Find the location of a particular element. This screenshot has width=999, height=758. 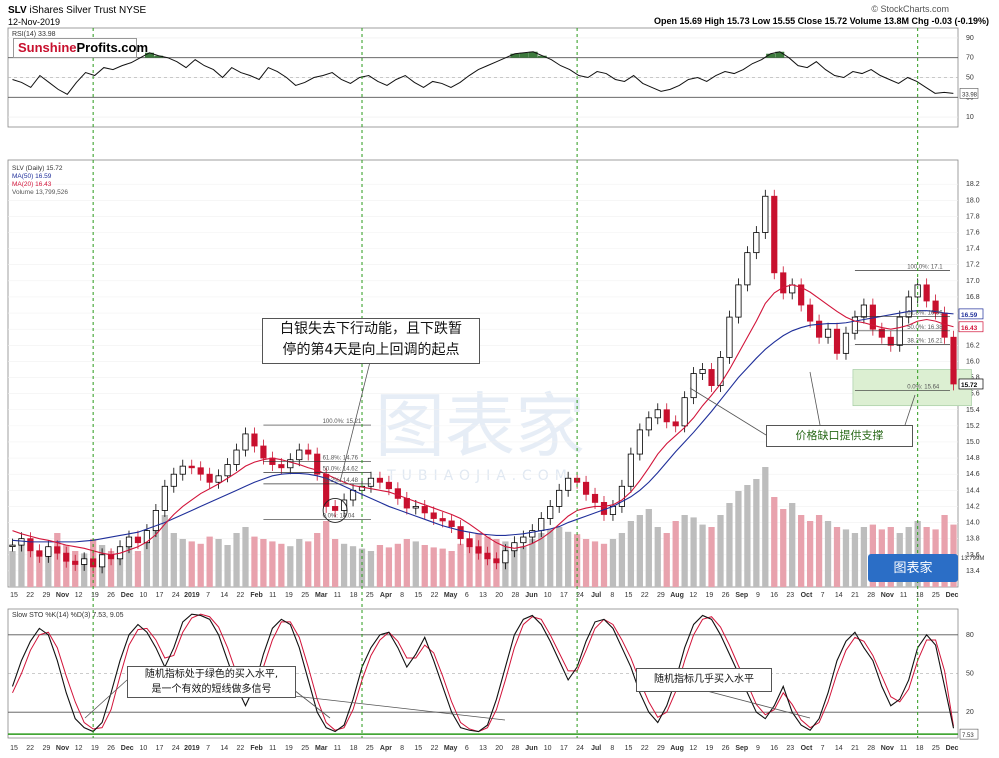

price-tick-label: 13.8 is located at coordinates (973, 539).